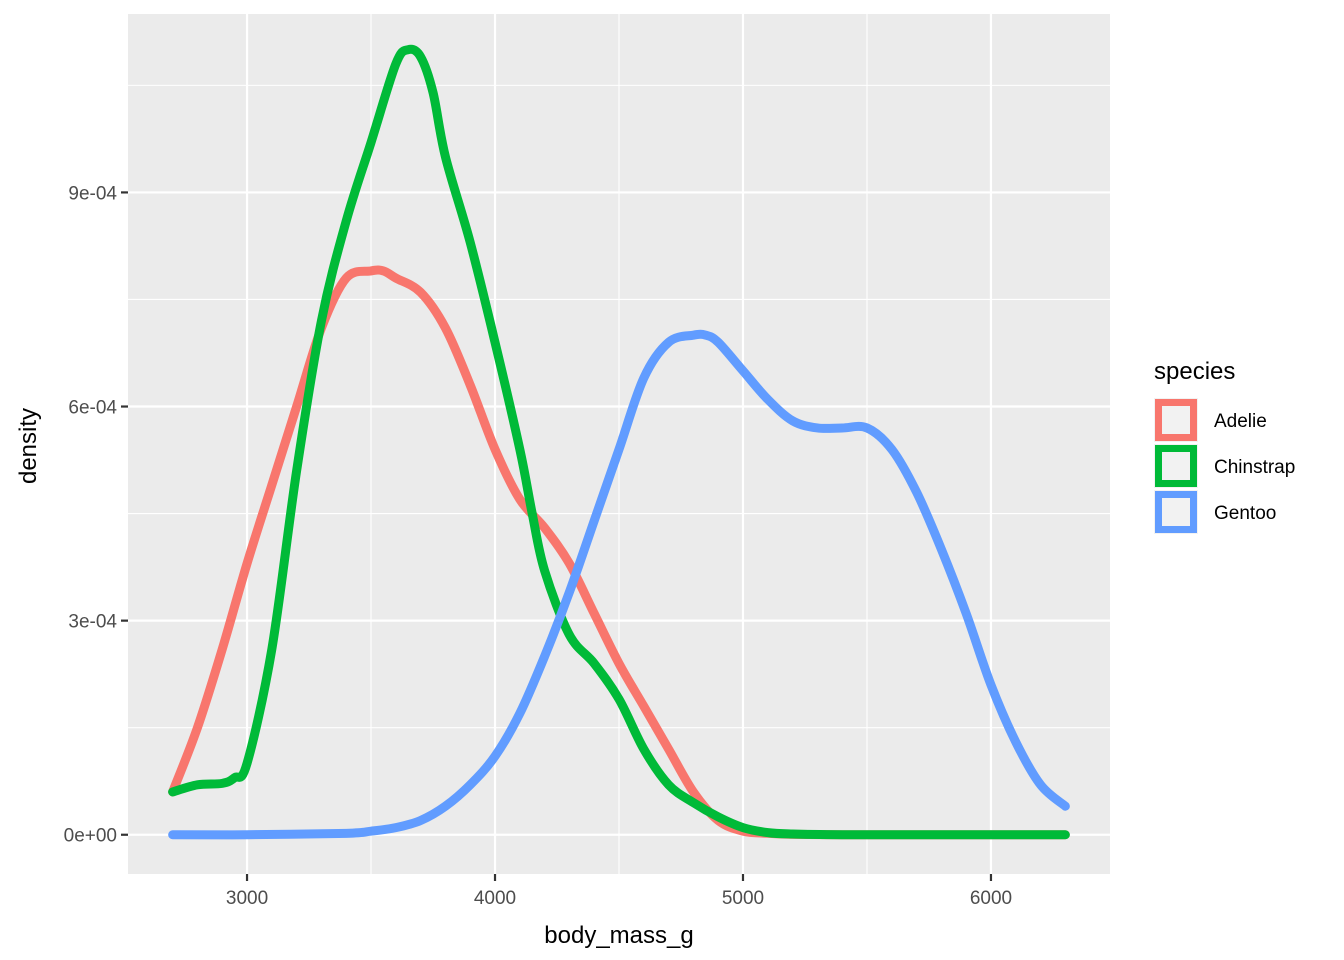 The height and width of the screenshot is (960, 1344). What do you see at coordinates (92, 408) in the screenshot?
I see `y-tick-label: 6e-04` at bounding box center [92, 408].